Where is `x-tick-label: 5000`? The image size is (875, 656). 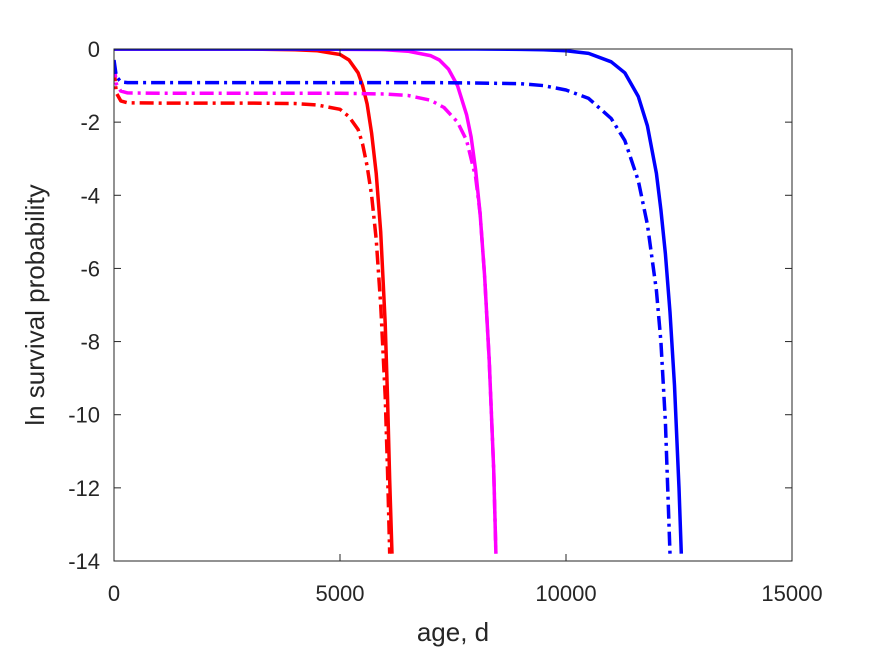
x-tick-label: 5000 is located at coordinates (340, 593).